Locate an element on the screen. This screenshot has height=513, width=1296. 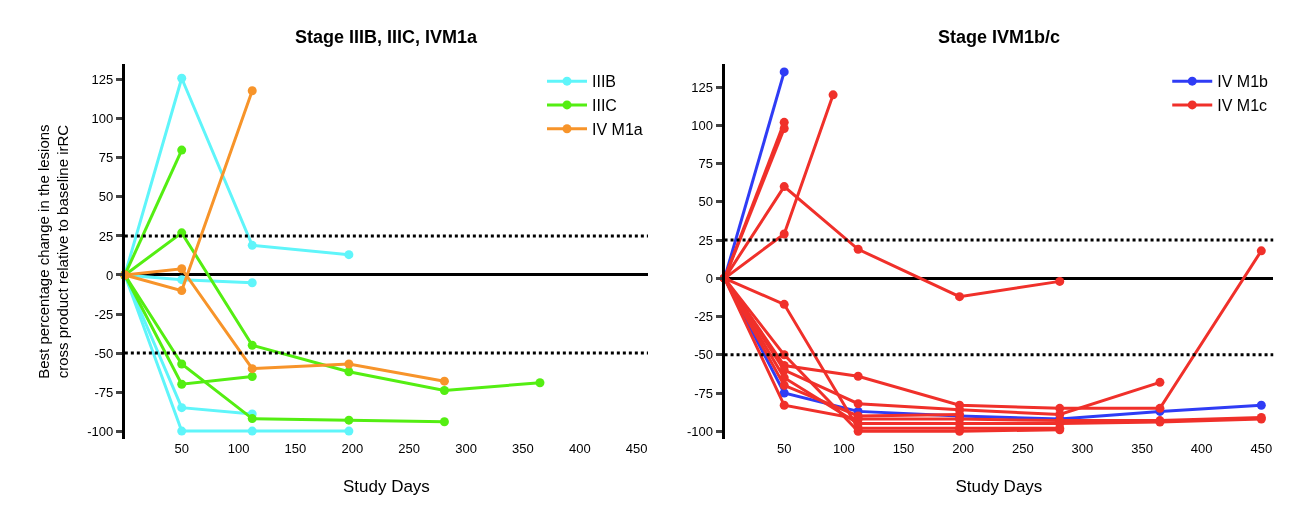
chart-title: Stage IVM1b/c is located at coordinates (999, 37).